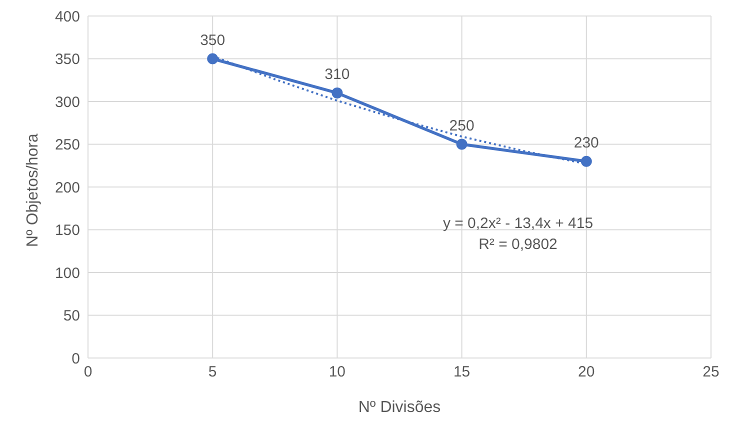 The height and width of the screenshot is (432, 731). What do you see at coordinates (33, 190) in the screenshot?
I see `y-axis-title: Nº Objetos/hora` at bounding box center [33, 190].